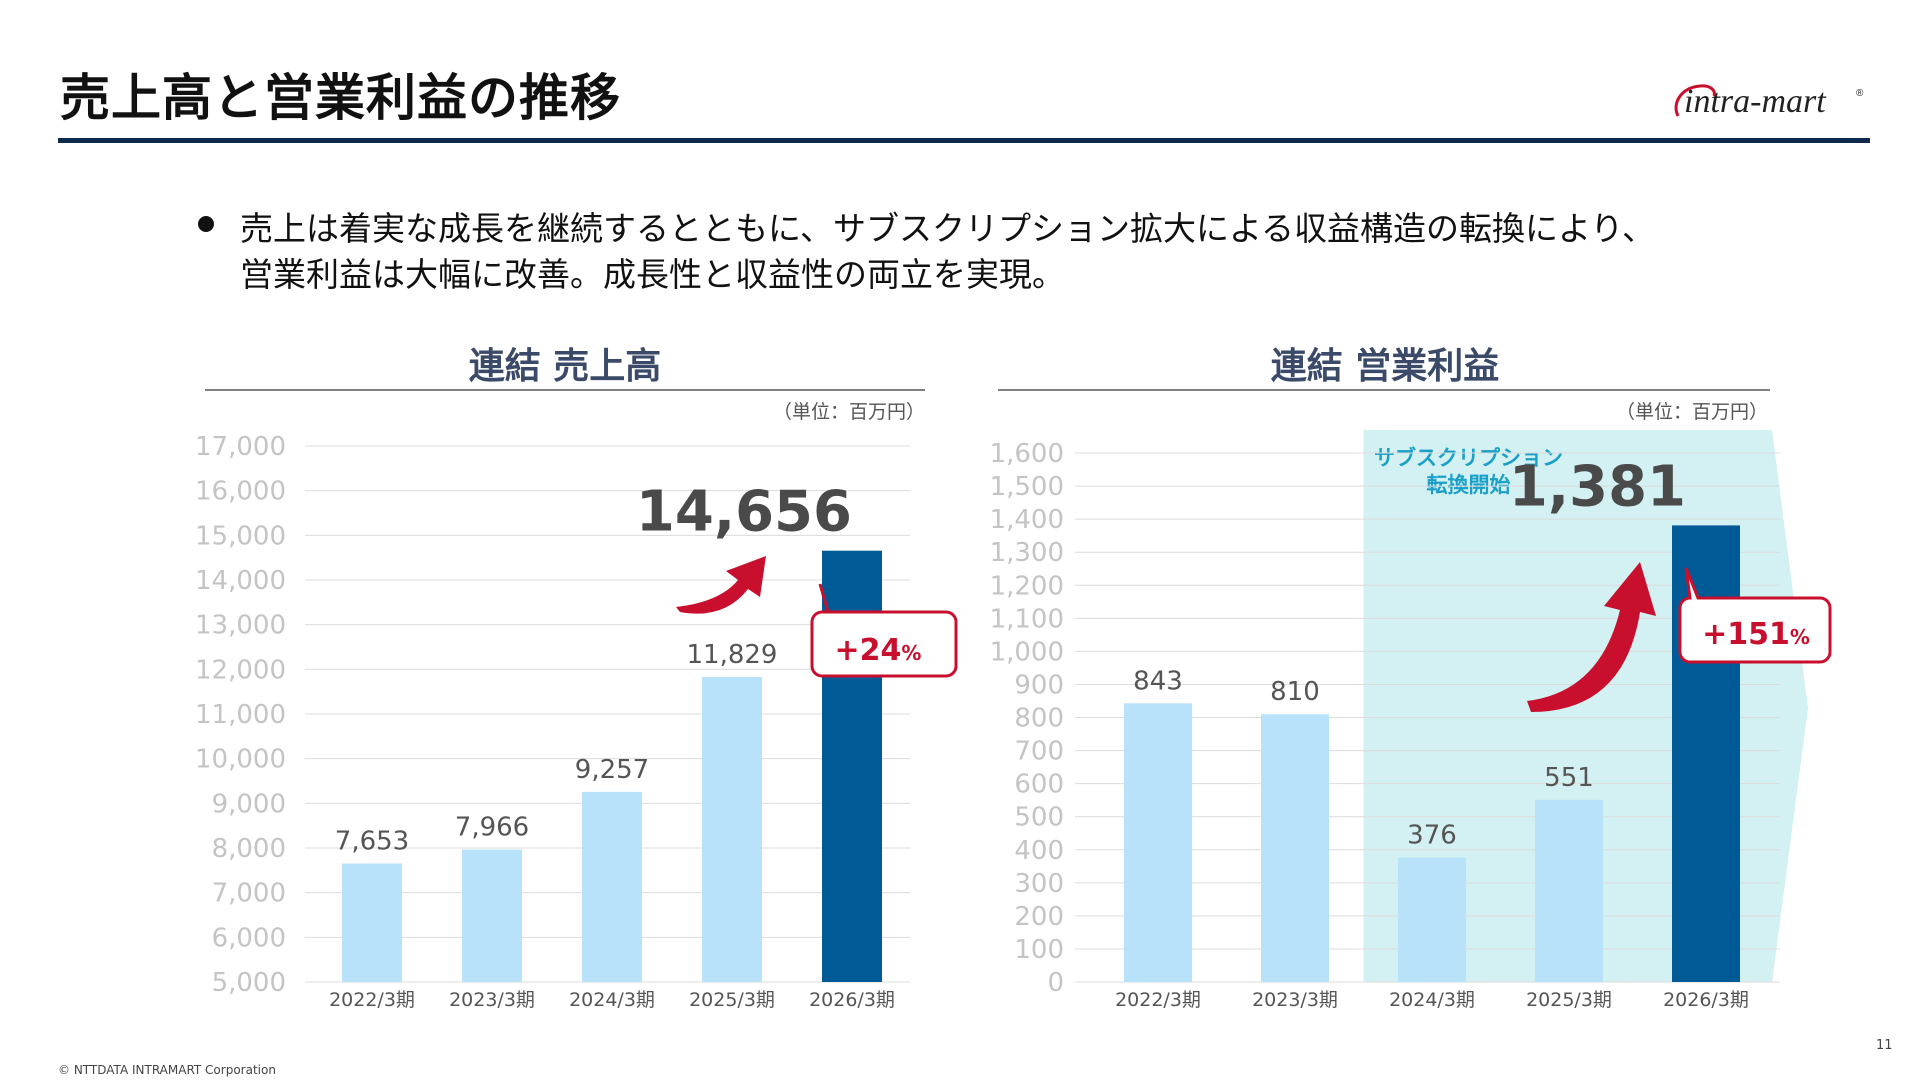 The image size is (1920, 1080). What do you see at coordinates (652, 274) in the screenshot?
I see `summary-line-2: 営業利益は大幅に改善。成長性と収益性の両立を実現。` at bounding box center [652, 274].